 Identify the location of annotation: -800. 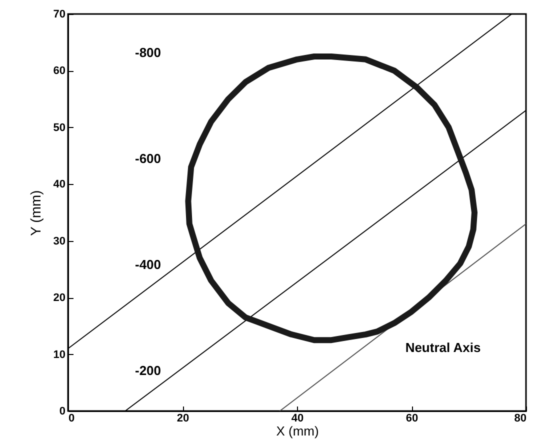
(148, 52).